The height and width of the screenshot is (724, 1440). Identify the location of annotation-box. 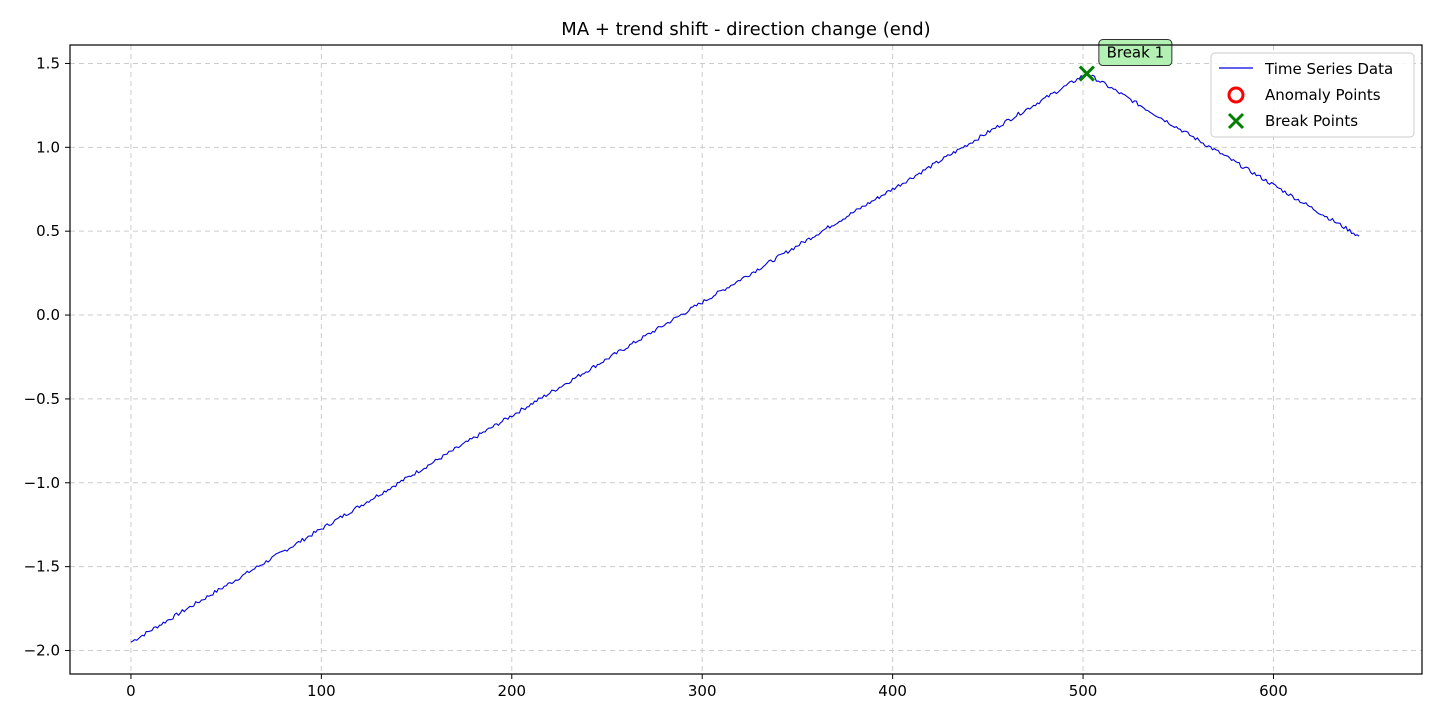
(1135, 53).